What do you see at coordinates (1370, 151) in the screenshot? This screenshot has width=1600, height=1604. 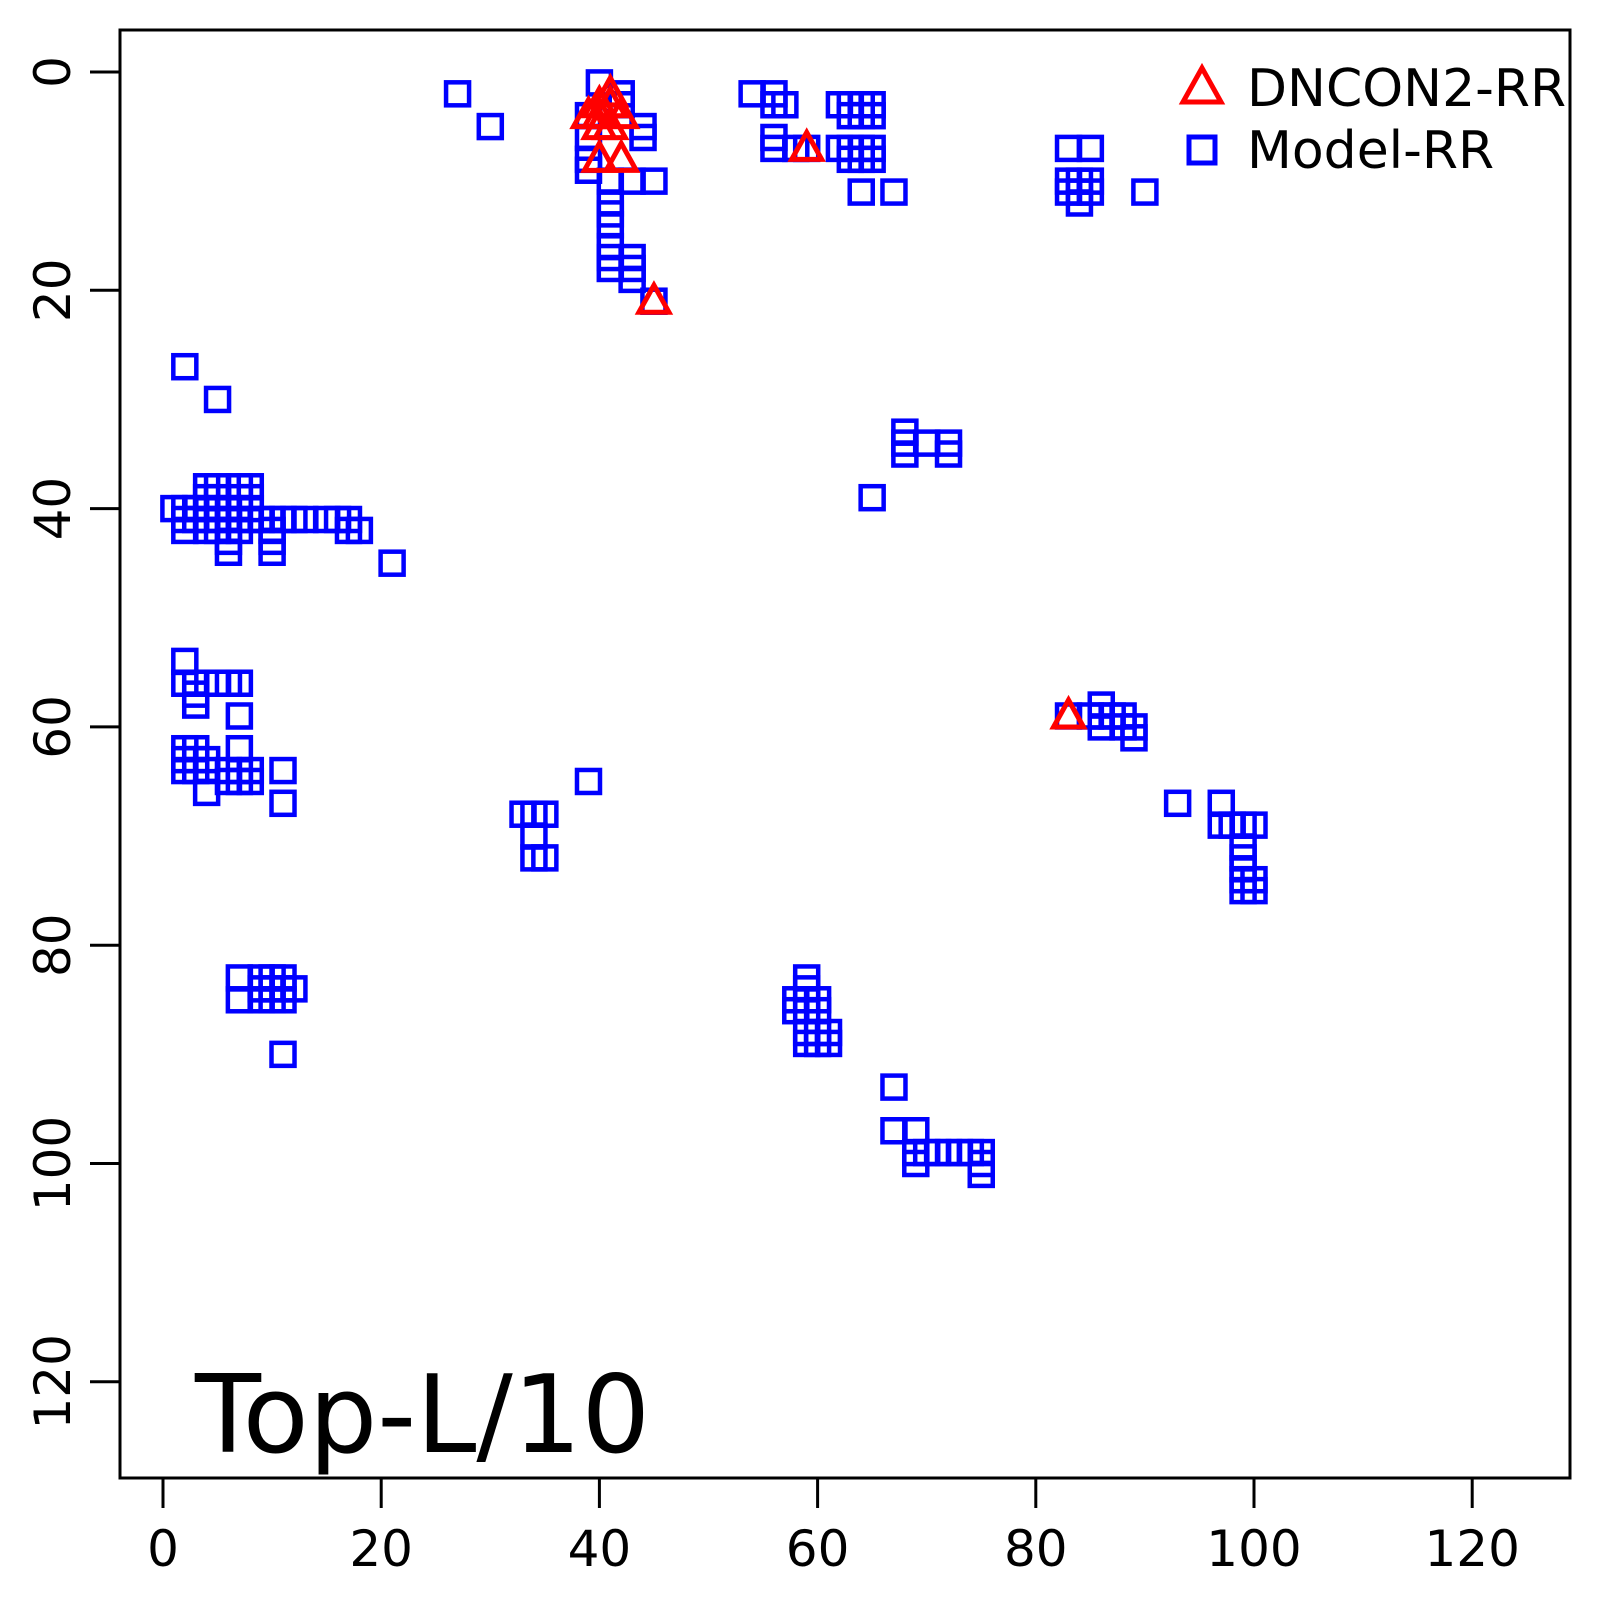 I see `legend-label-model: Model-RR` at bounding box center [1370, 151].